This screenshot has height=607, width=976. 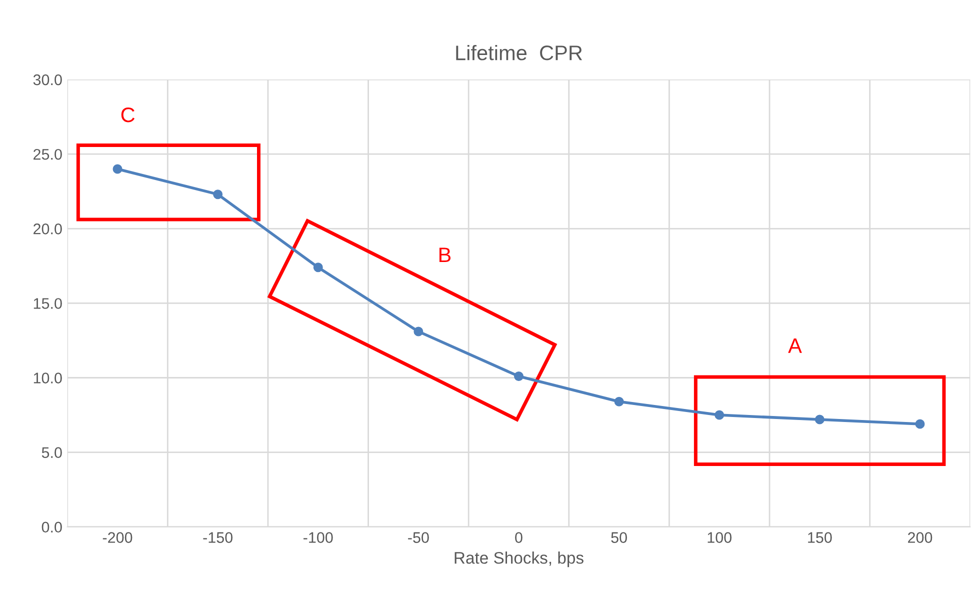 I want to click on annotation: B, so click(x=445, y=255).